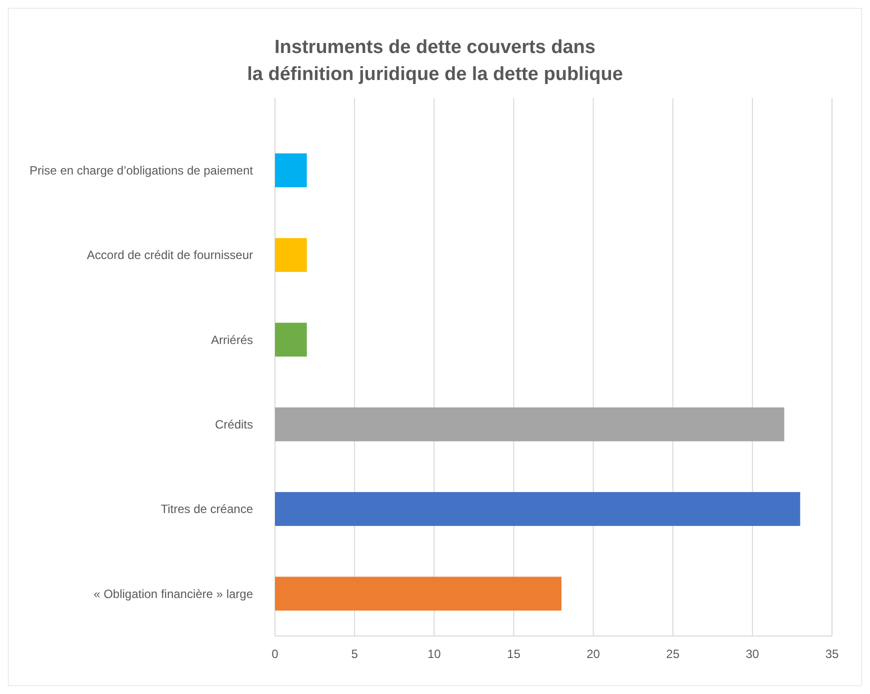  Describe the element at coordinates (673, 654) in the screenshot. I see `x-tick-label: 25` at that location.